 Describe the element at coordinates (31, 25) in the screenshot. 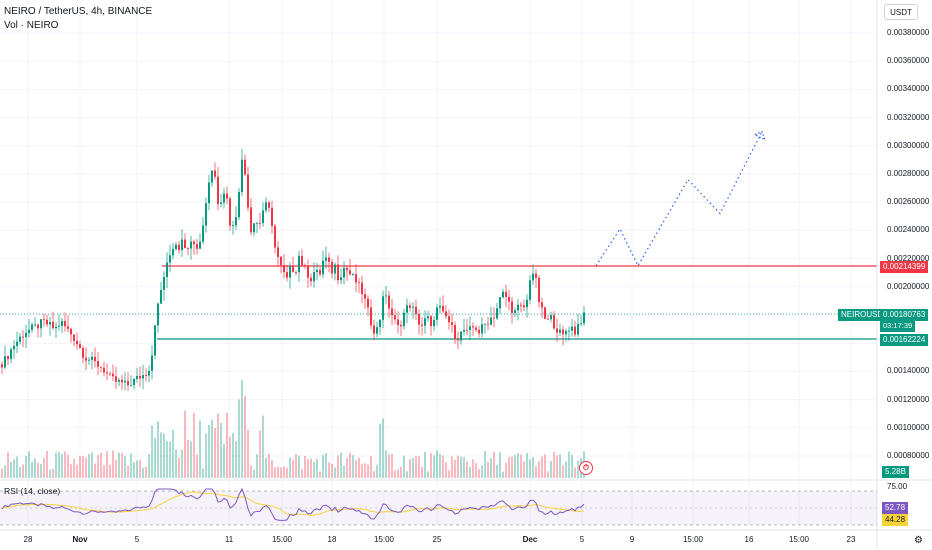

I see `volume-legend: Vol · NEIRO` at that location.